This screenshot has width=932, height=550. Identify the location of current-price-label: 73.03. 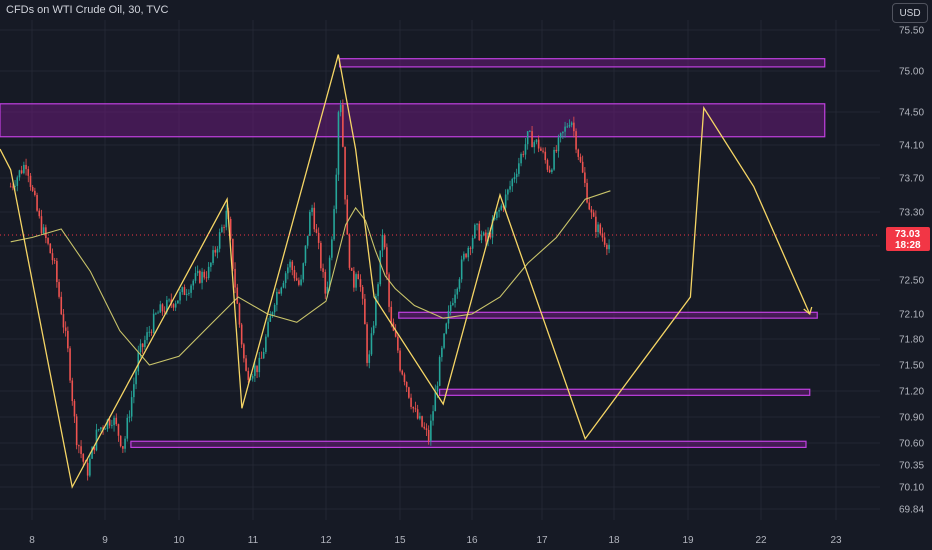
(907, 234).